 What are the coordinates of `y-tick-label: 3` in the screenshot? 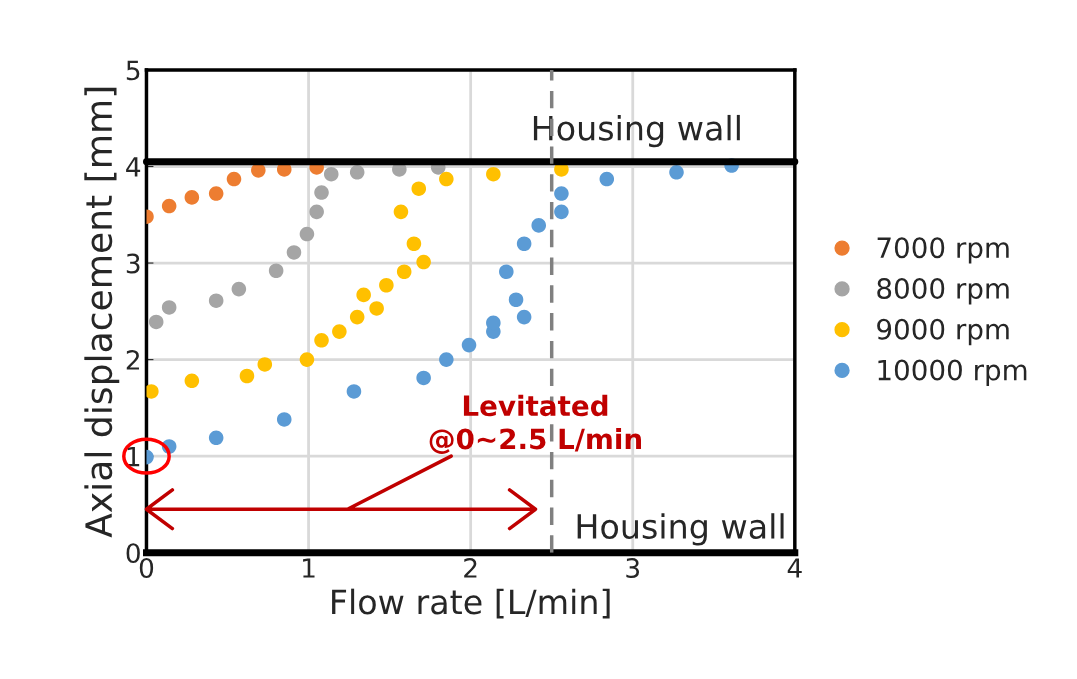 It's located at (133, 263).